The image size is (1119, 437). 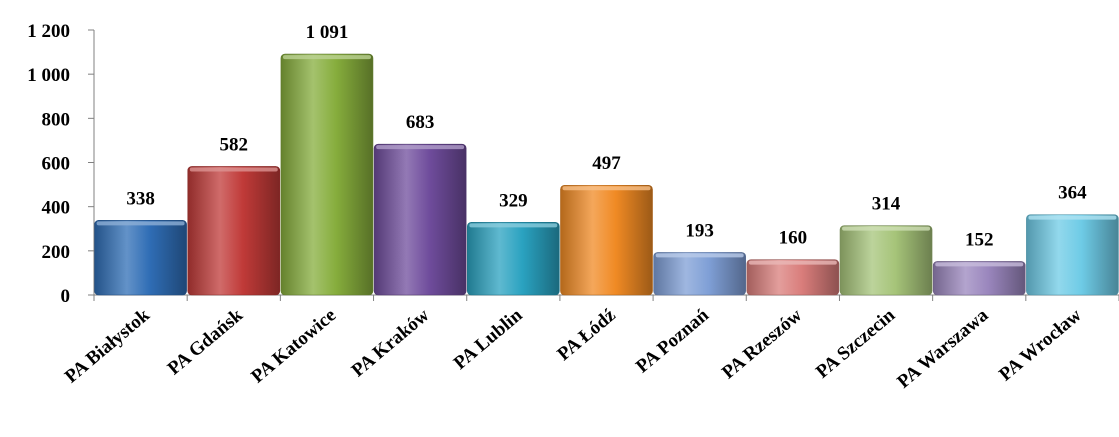 What do you see at coordinates (1040, 345) in the screenshot?
I see `category-label: PA Wrocław` at bounding box center [1040, 345].